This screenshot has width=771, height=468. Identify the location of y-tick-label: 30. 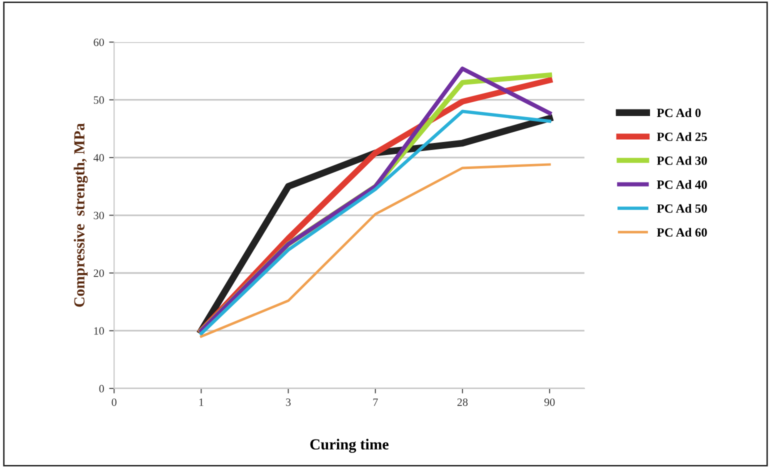
(99, 216).